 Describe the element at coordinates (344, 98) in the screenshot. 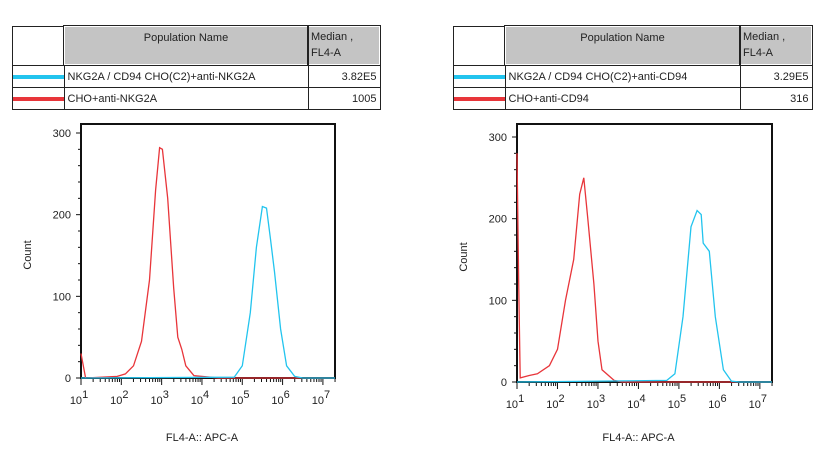

I see `median-value: 1005` at that location.